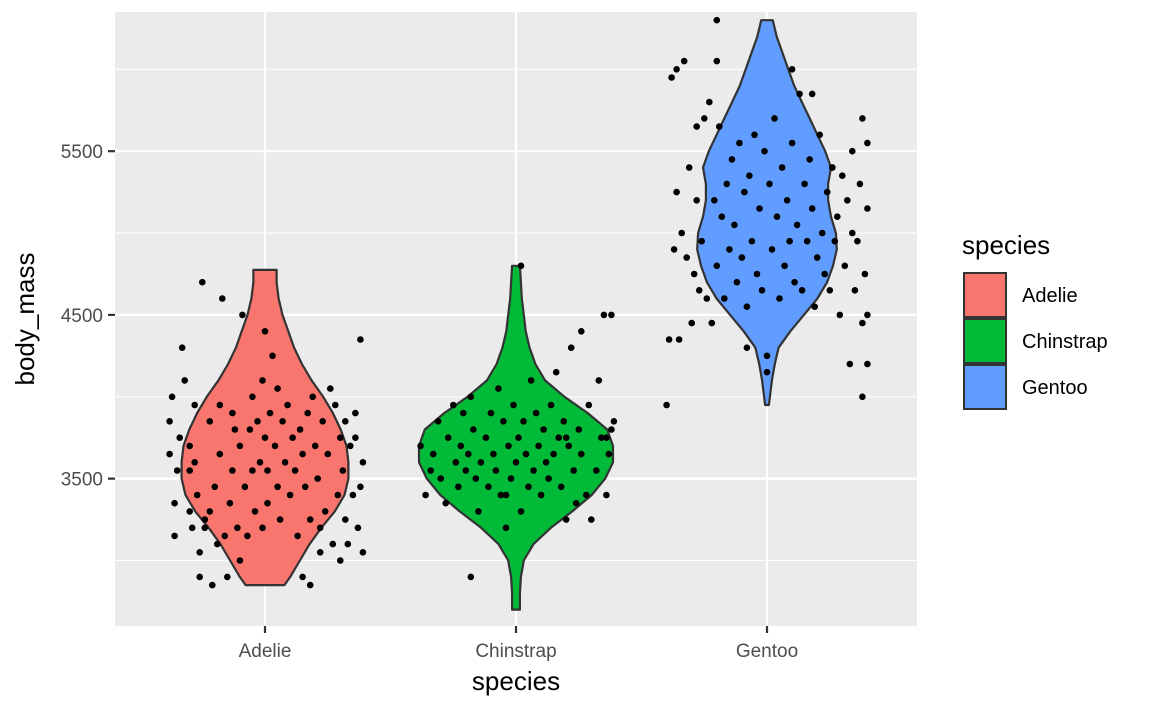  I want to click on violin-adelie, so click(265, 427).